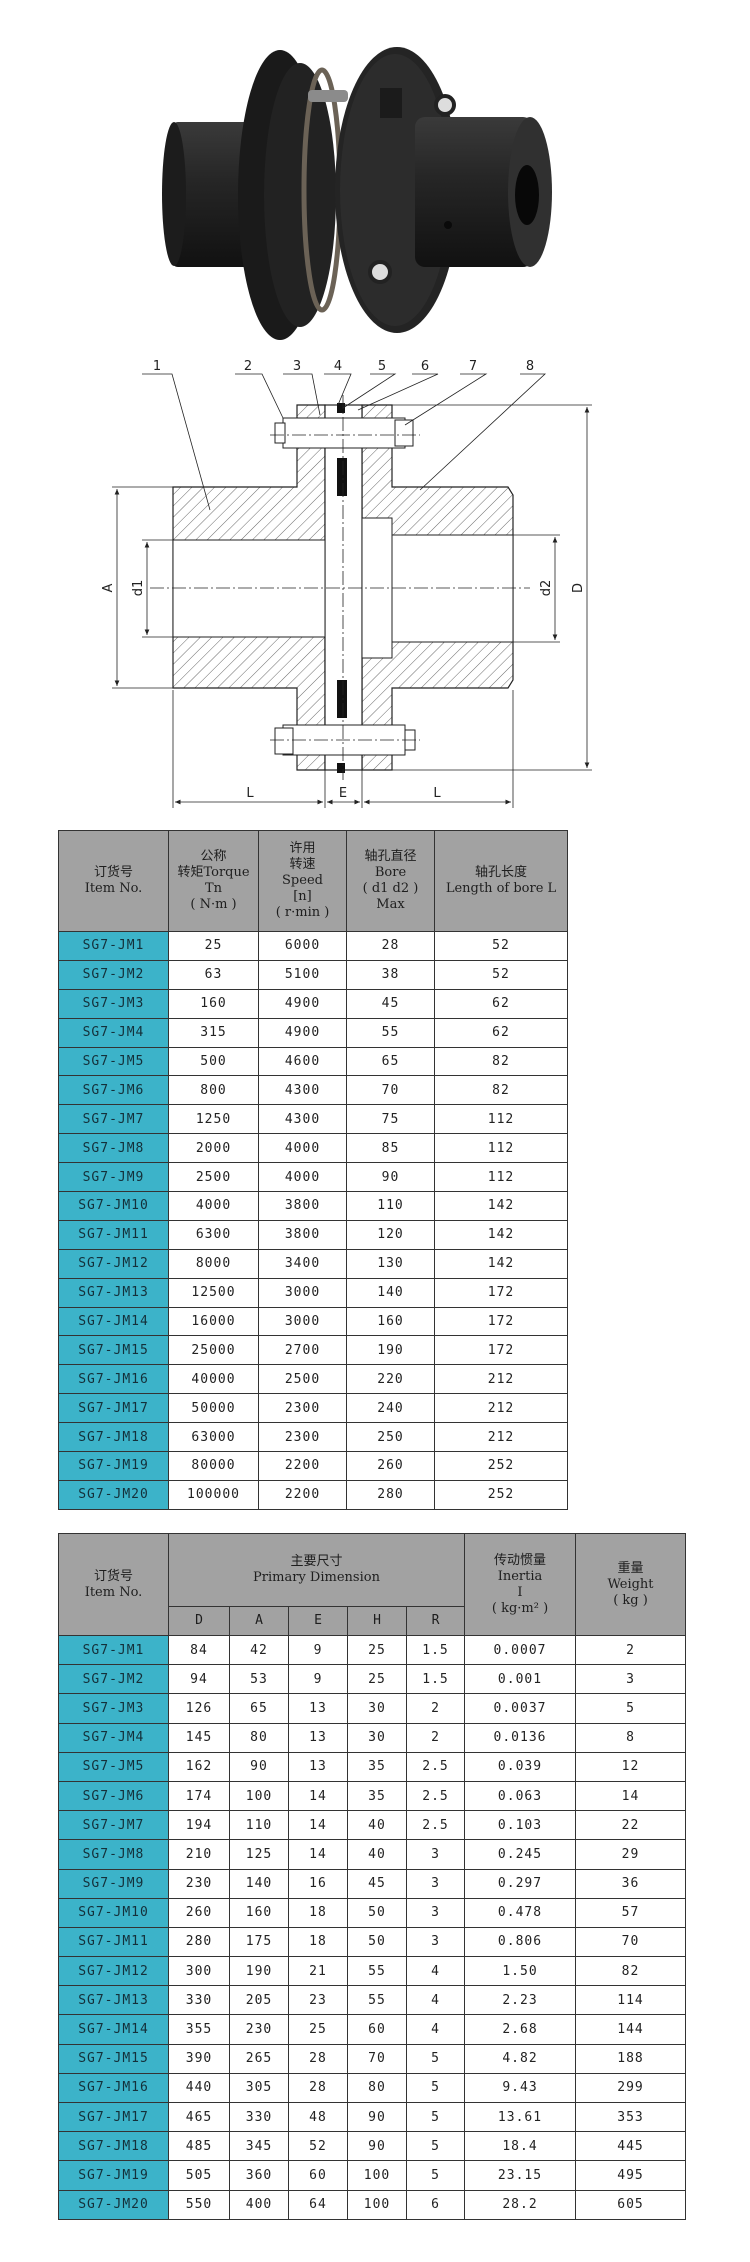 This screenshot has width=750, height=2262. I want to click on table-cell: 5100, so click(302, 974).